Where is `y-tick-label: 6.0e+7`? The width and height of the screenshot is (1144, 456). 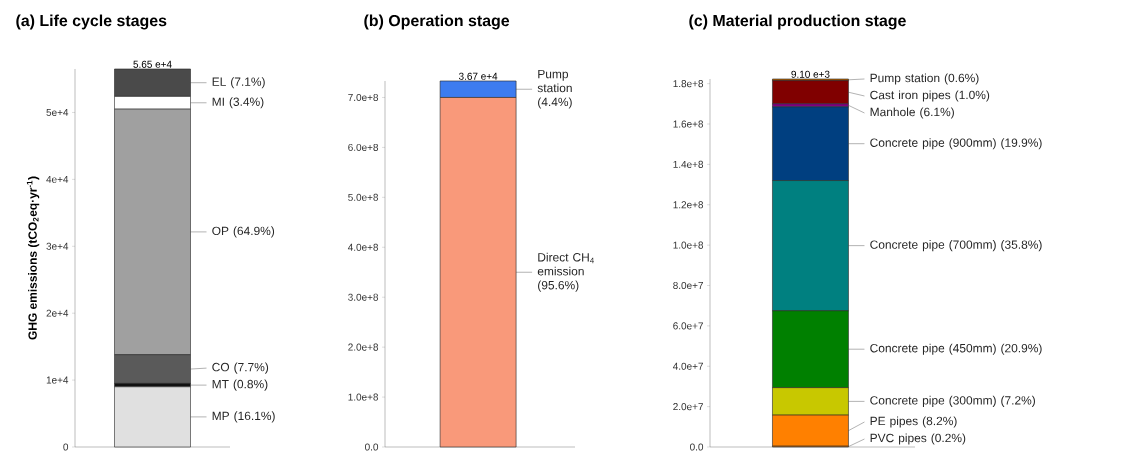
y-tick-label: 6.0e+7 is located at coordinates (688, 326).